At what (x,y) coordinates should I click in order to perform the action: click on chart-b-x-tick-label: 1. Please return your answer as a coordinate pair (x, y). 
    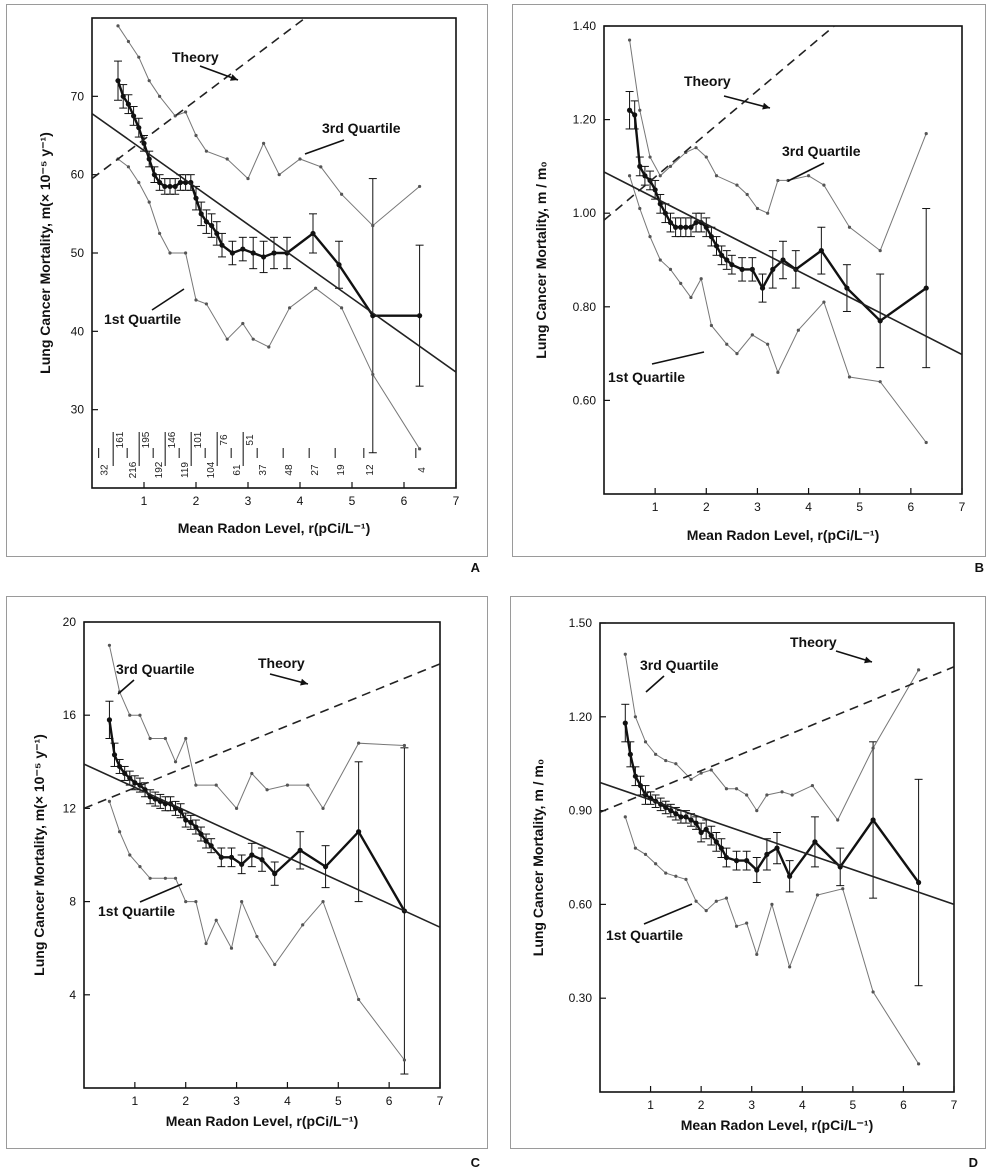
    Looking at the image, I should click on (655, 507).